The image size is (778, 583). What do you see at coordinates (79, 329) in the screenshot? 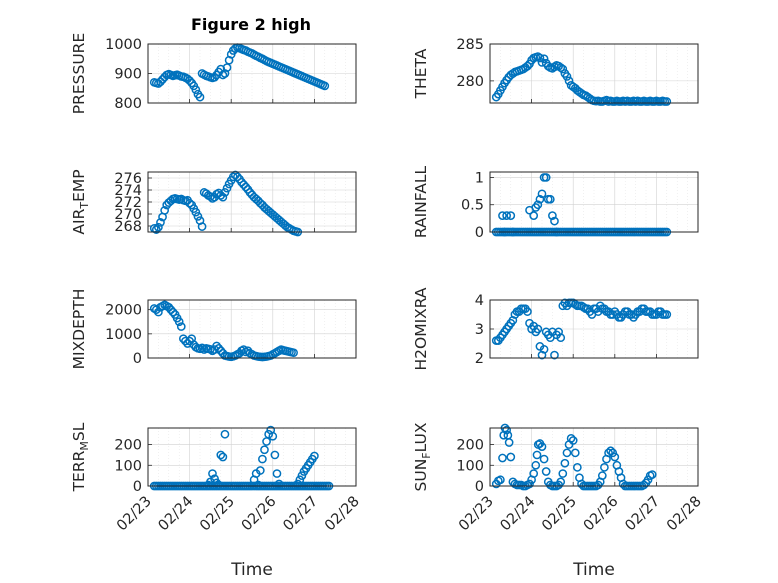
I see `y-axis-label: MIXDEPTH` at bounding box center [79, 329].